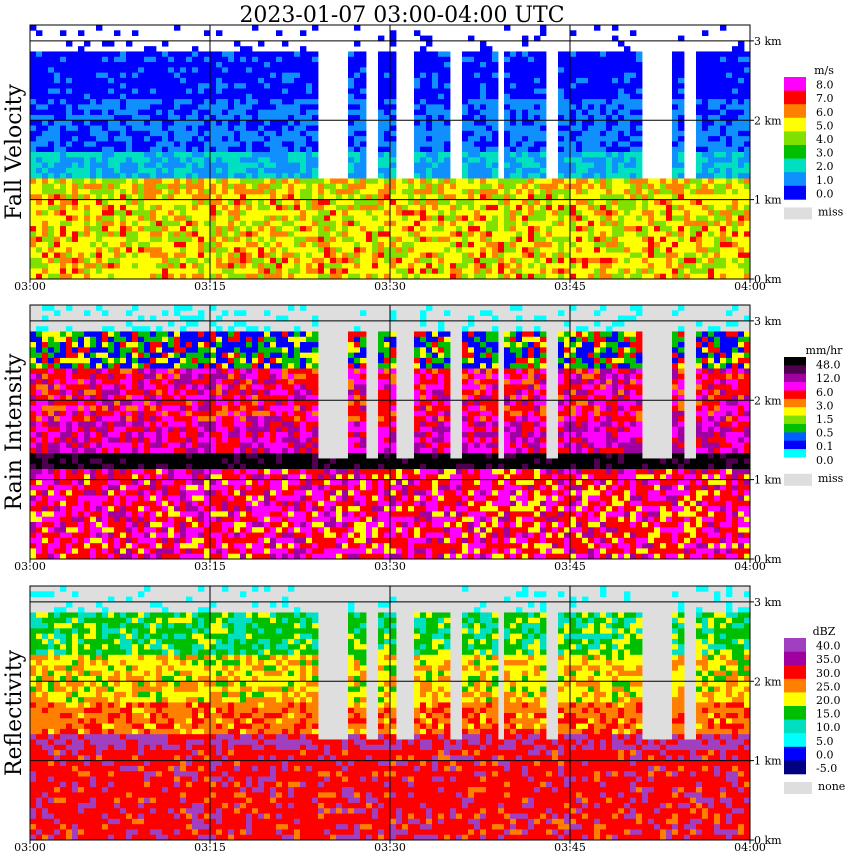 The height and width of the screenshot is (868, 850). Describe the element at coordinates (825, 392) in the screenshot. I see `legend-label: 6.0` at that location.